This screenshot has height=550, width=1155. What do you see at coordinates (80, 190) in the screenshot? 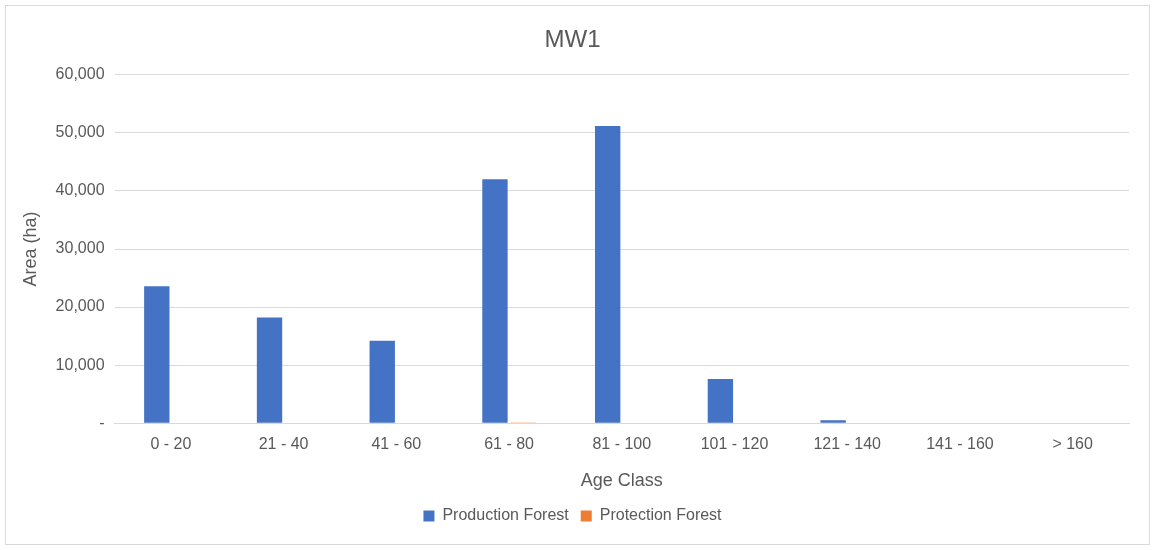
I see `y-tick-label: 40,000` at bounding box center [80, 190].